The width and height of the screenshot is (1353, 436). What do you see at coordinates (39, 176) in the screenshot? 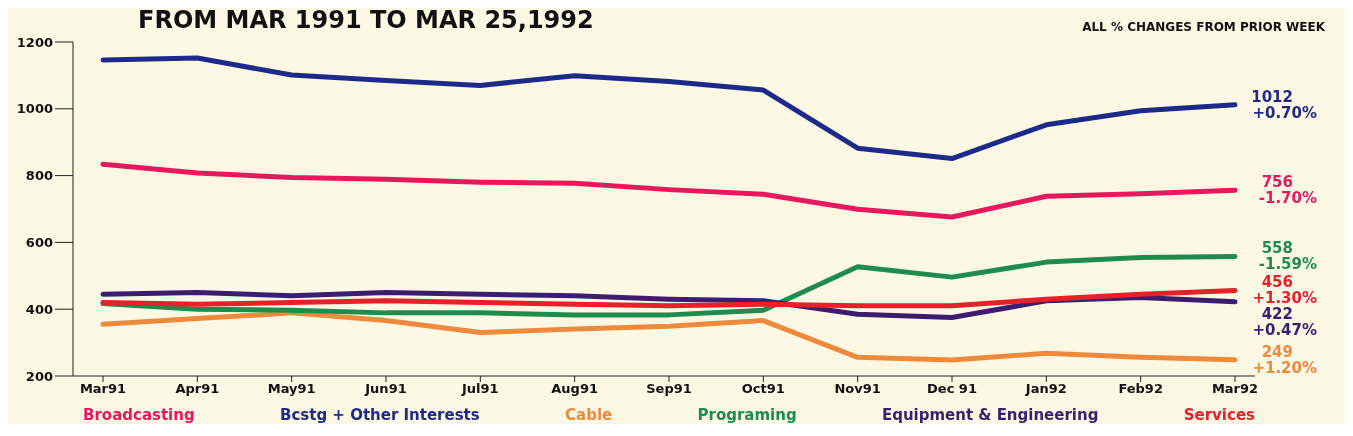
I see `y-tick-label: 800` at bounding box center [39, 176].